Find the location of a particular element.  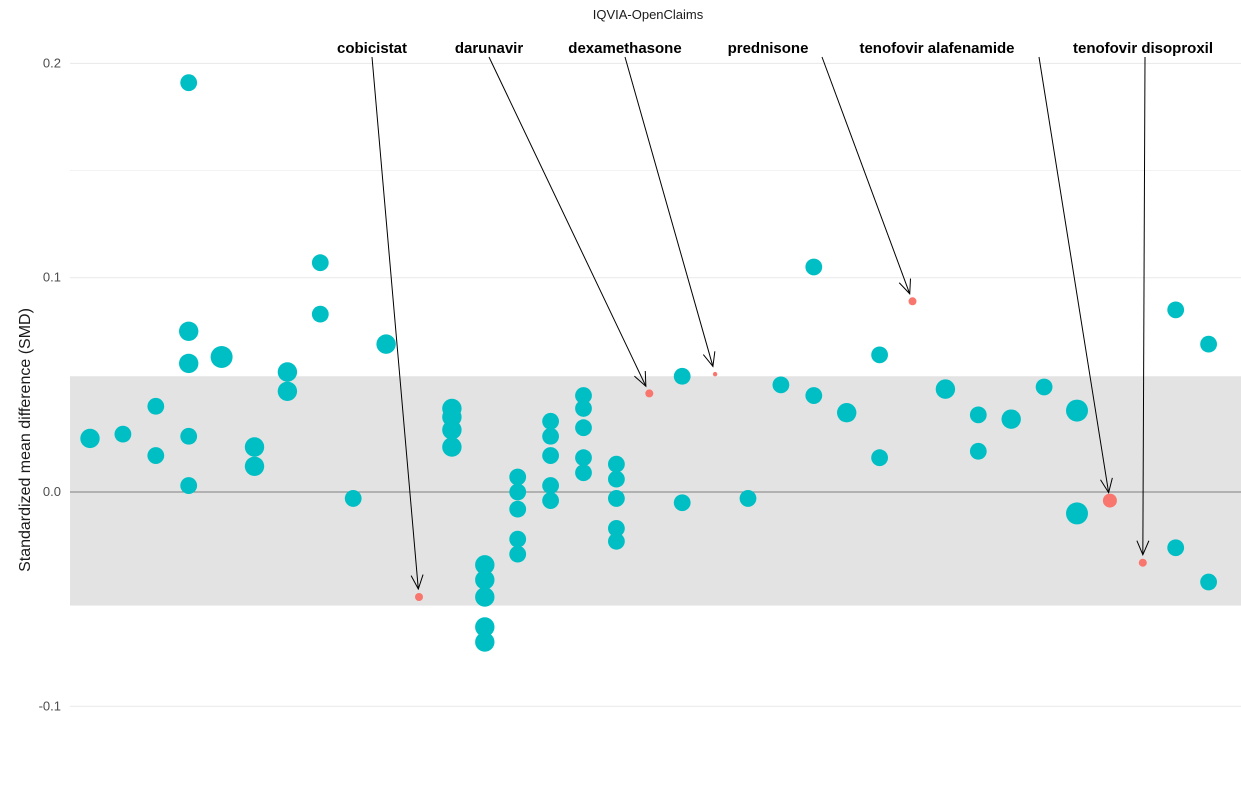

chart-title: IQVIA-OpenClaims is located at coordinates (648, 14).